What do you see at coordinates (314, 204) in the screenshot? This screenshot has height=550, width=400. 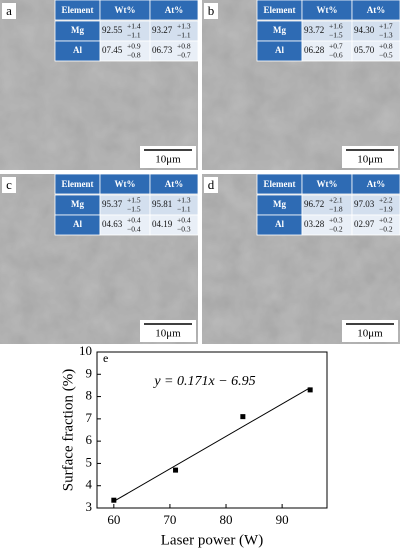 I see `cell-value: 96.72` at bounding box center [314, 204].